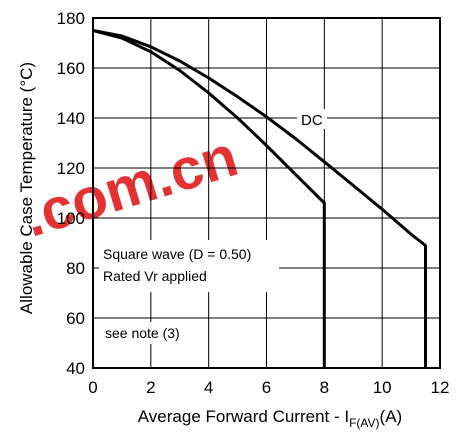  Describe the element at coordinates (391, 416) in the screenshot. I see `x-axis-label-unit: (A)` at that location.